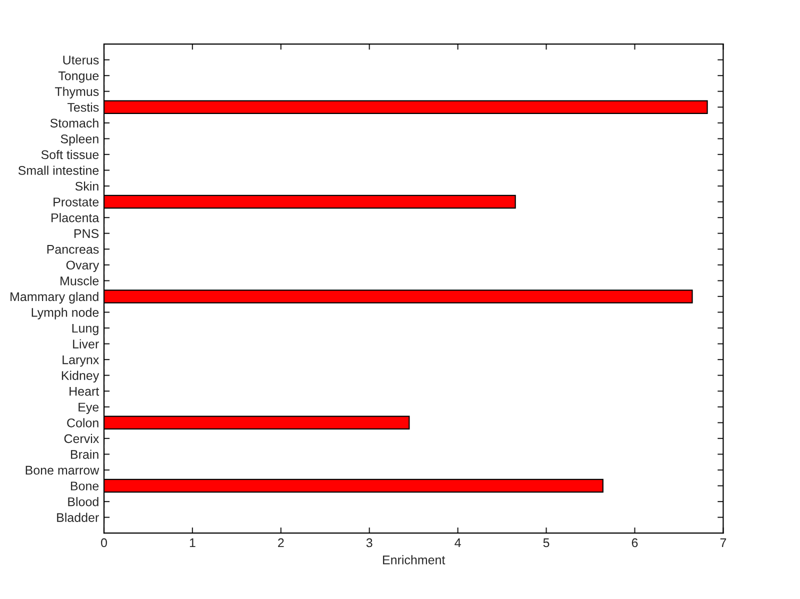 The height and width of the screenshot is (599, 800). Describe the element at coordinates (85, 330) in the screenshot. I see `y-tick-label: Lung` at that location.